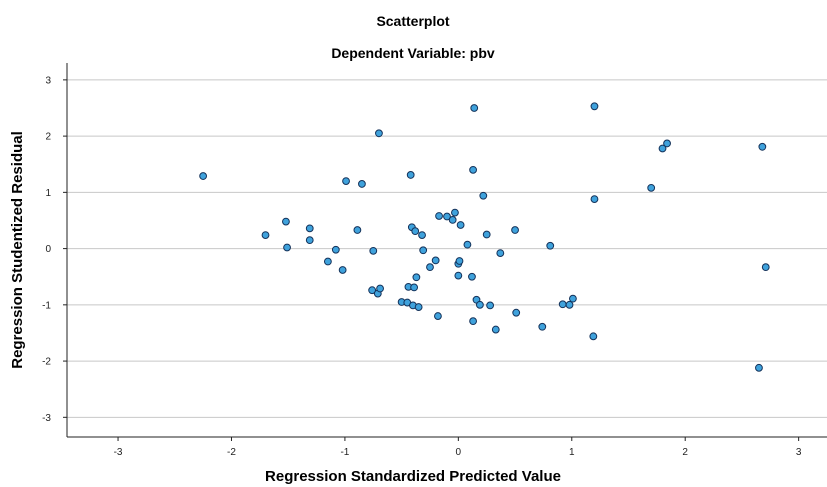  Describe the element at coordinates (344, 452) in the screenshot. I see `x-tick-label: -1` at that location.